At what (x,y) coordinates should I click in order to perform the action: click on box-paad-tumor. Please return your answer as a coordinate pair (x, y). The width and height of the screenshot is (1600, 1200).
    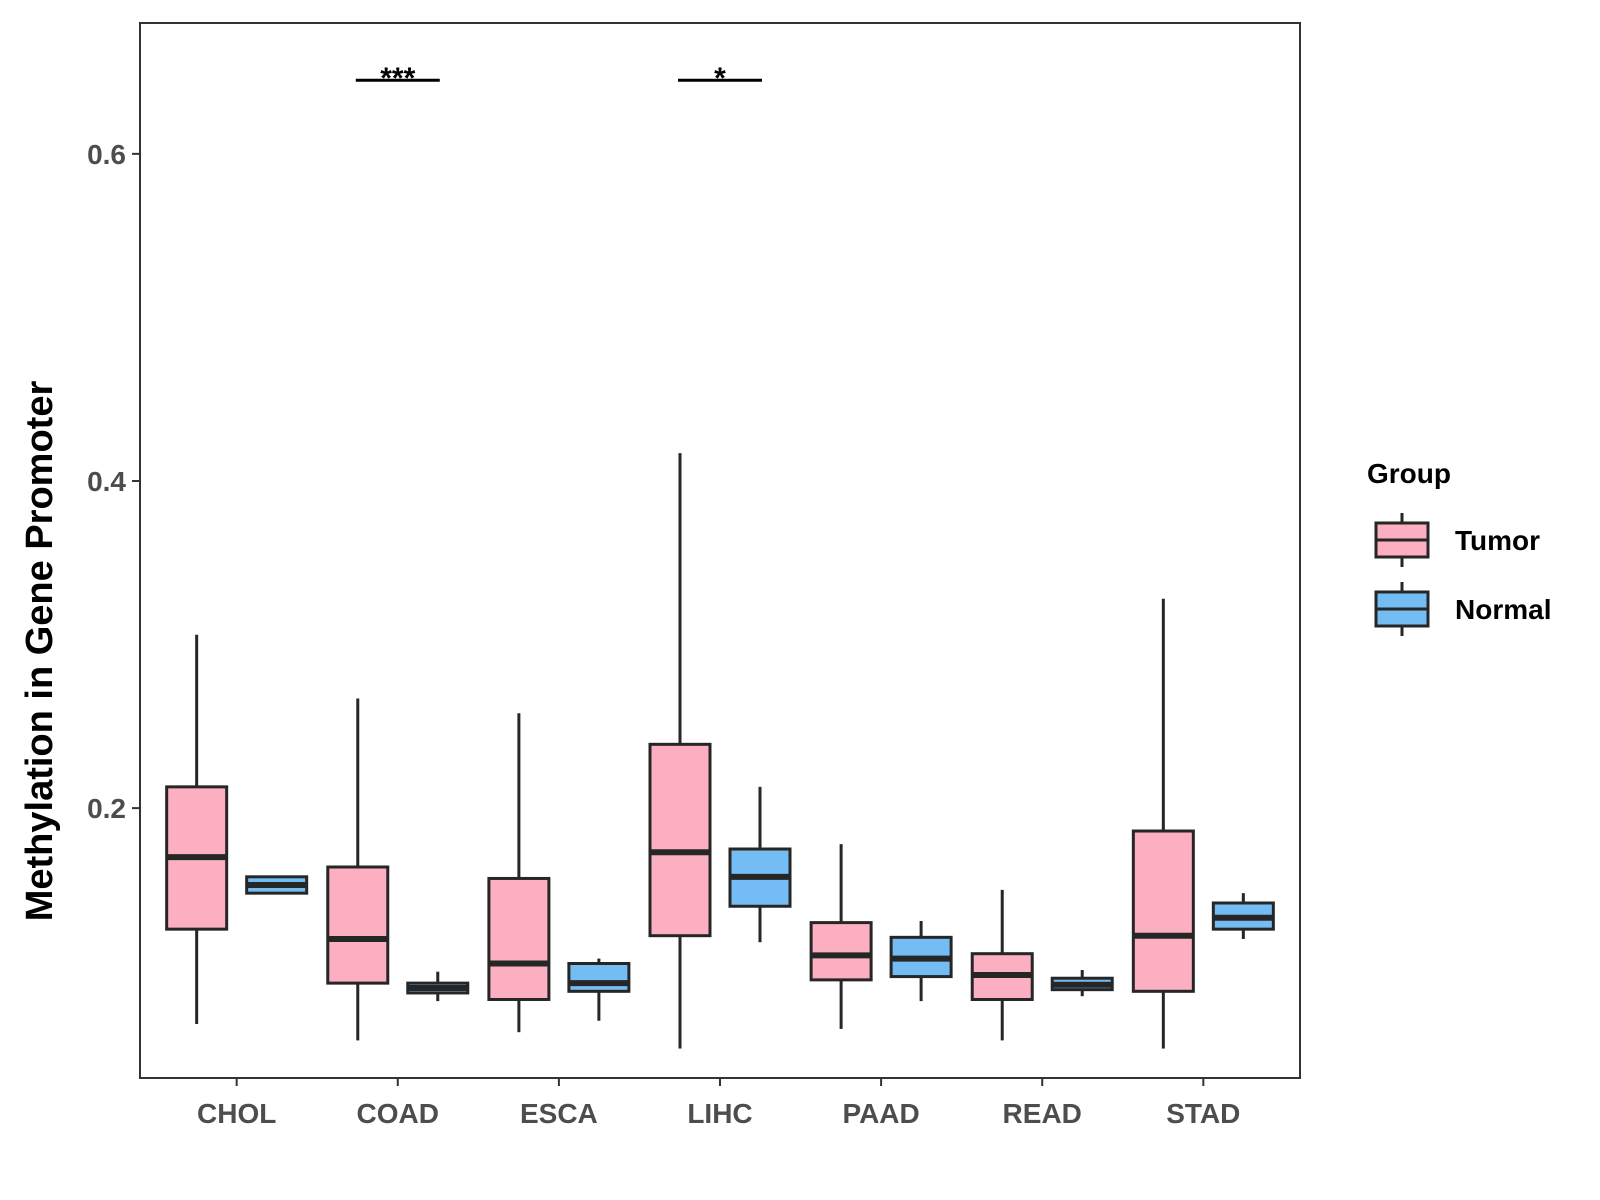
    Looking at the image, I should click on (841, 951).